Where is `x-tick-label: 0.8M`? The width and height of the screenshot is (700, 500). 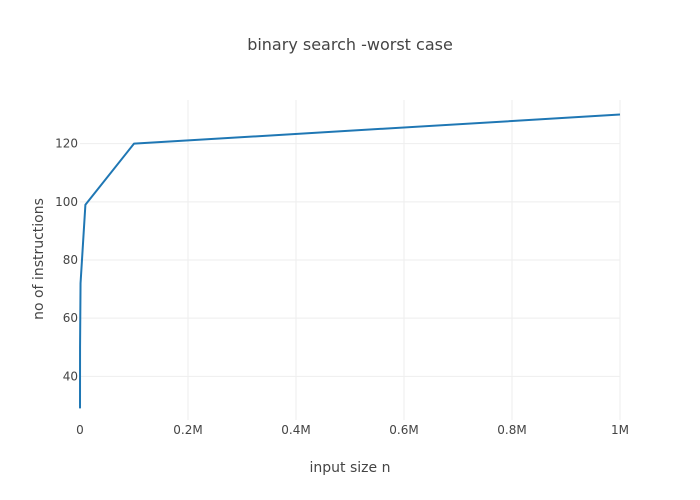
x-tick-label: 0.8M is located at coordinates (511, 430).